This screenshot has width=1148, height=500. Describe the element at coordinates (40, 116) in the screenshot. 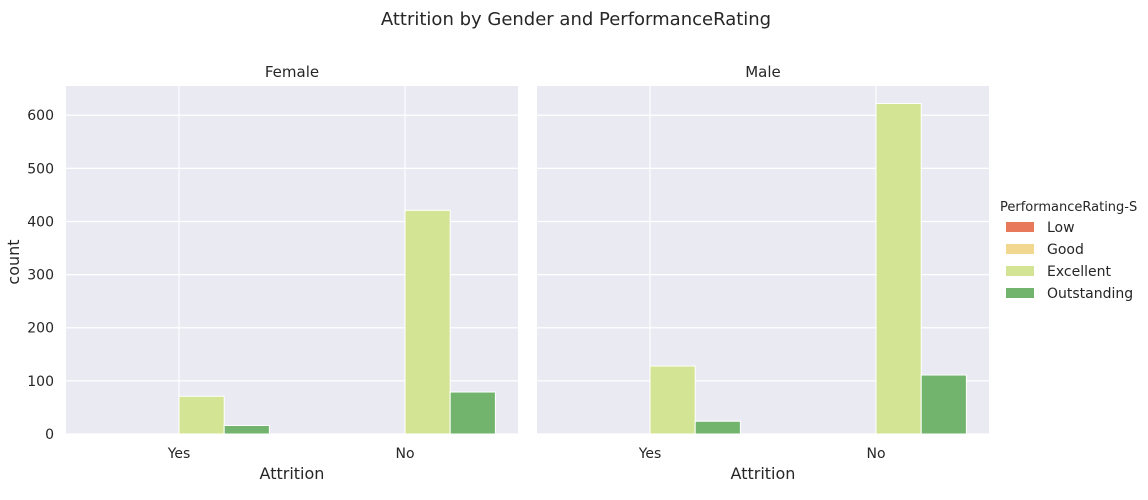

I see `y-tick-label: 600` at that location.